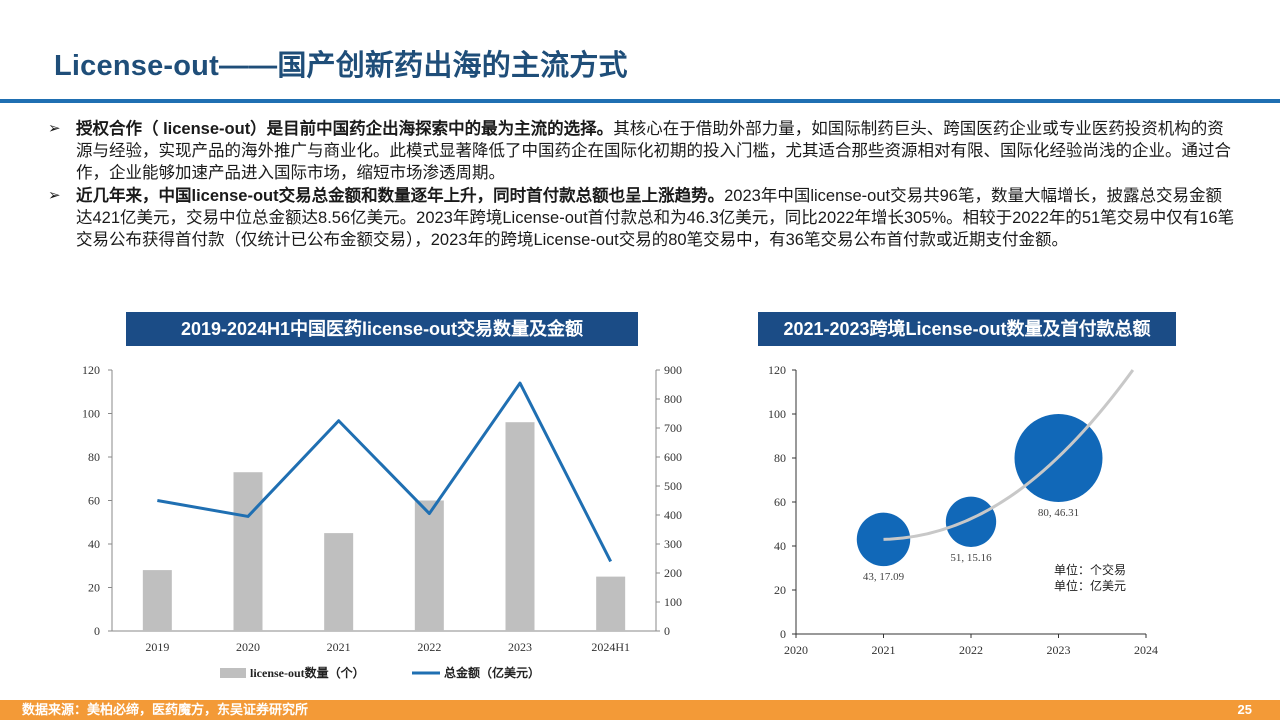 This screenshot has width=1280, height=720. Describe the element at coordinates (783, 634) in the screenshot. I see `y-tick-label: 0` at that location.